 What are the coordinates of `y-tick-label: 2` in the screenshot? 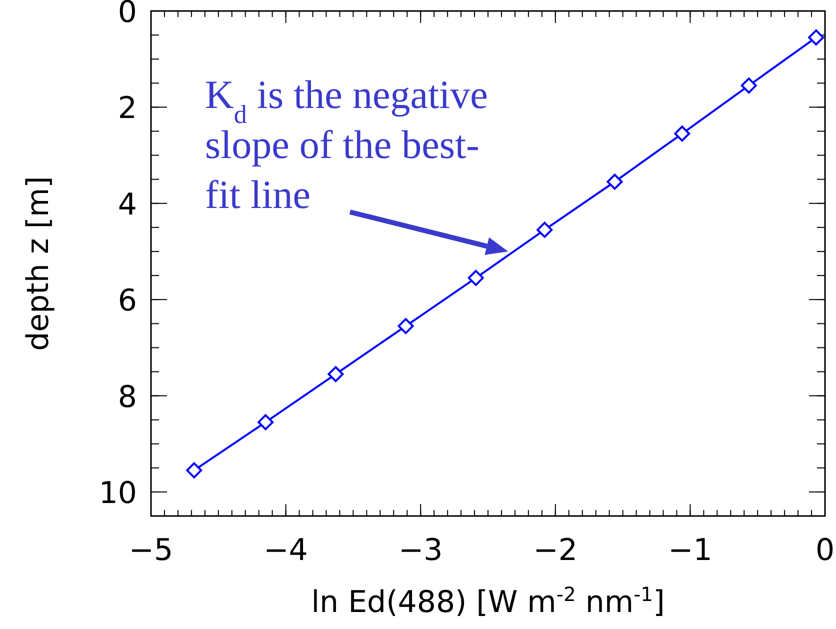 It's located at (127, 108).